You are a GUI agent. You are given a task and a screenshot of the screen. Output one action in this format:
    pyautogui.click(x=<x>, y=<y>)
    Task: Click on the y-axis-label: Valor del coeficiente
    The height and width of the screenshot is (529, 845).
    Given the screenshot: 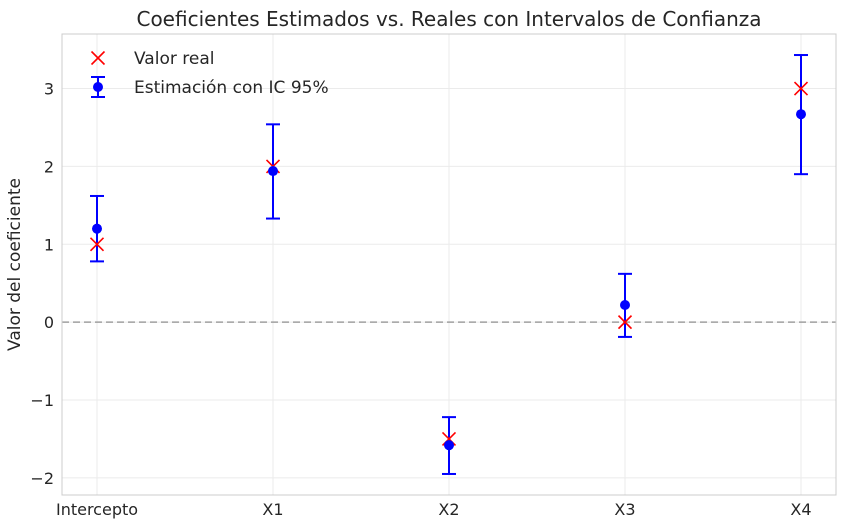 What is the action you would take?
    pyautogui.click(x=15, y=264)
    